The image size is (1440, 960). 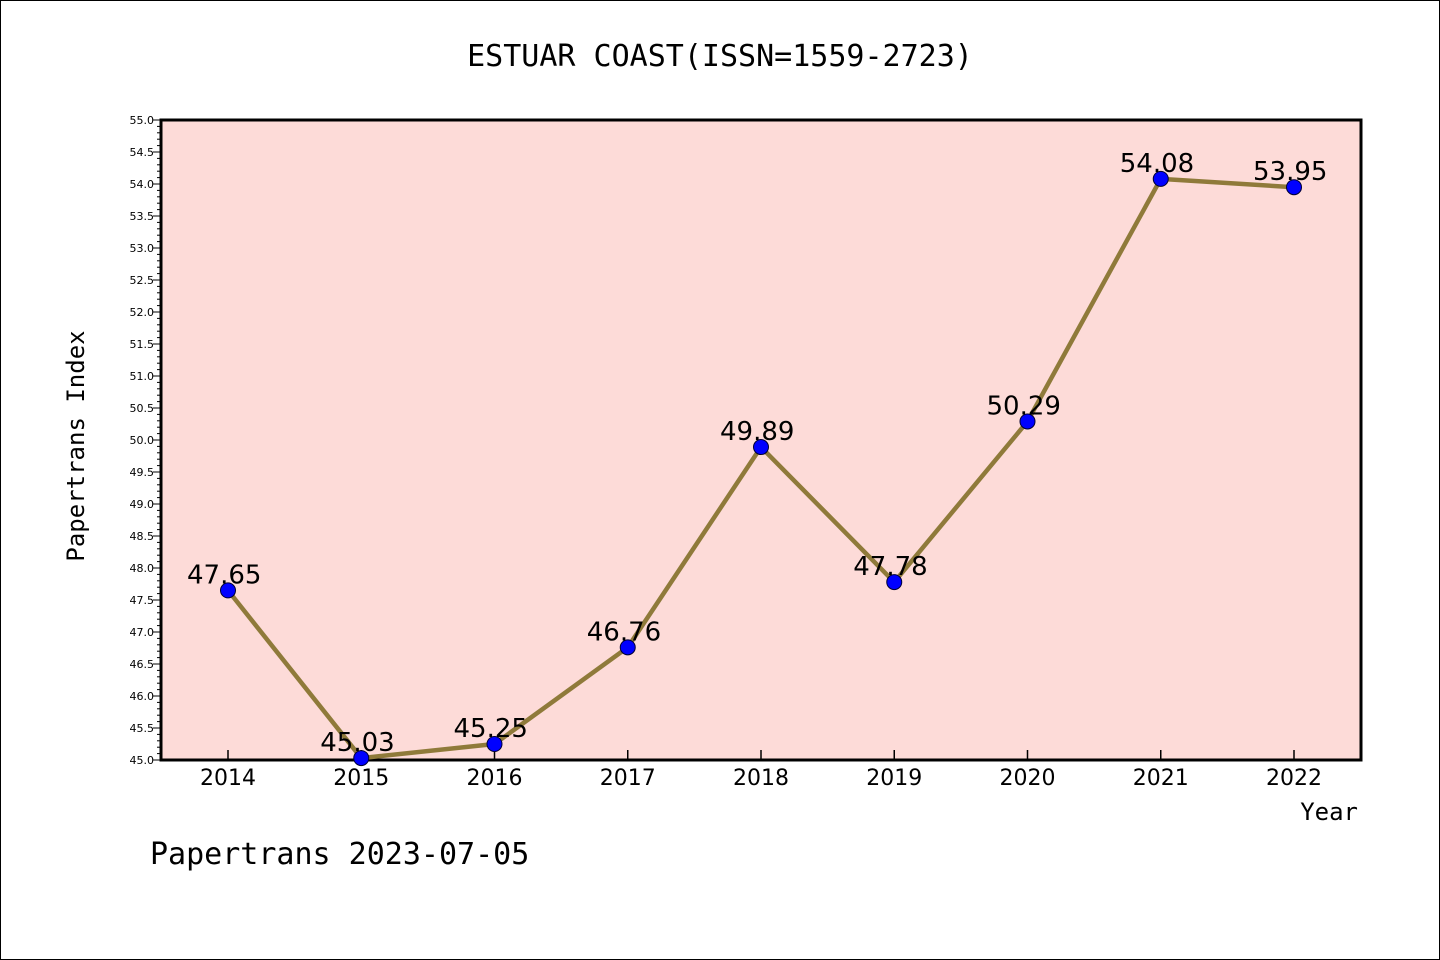 What do you see at coordinates (491, 729) in the screenshot?
I see `data-point-label: 45.25` at bounding box center [491, 729].